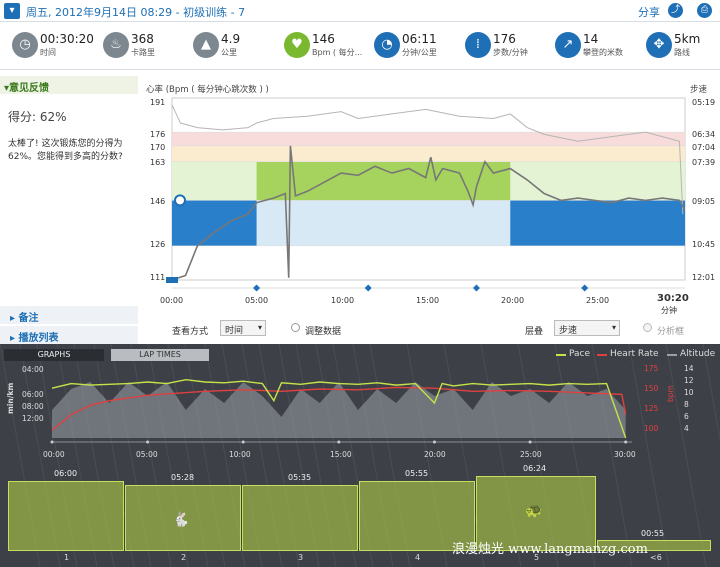  What do you see at coordinates (704, 147) in the screenshot?
I see `pace-ytick: 07:04` at bounding box center [704, 147].